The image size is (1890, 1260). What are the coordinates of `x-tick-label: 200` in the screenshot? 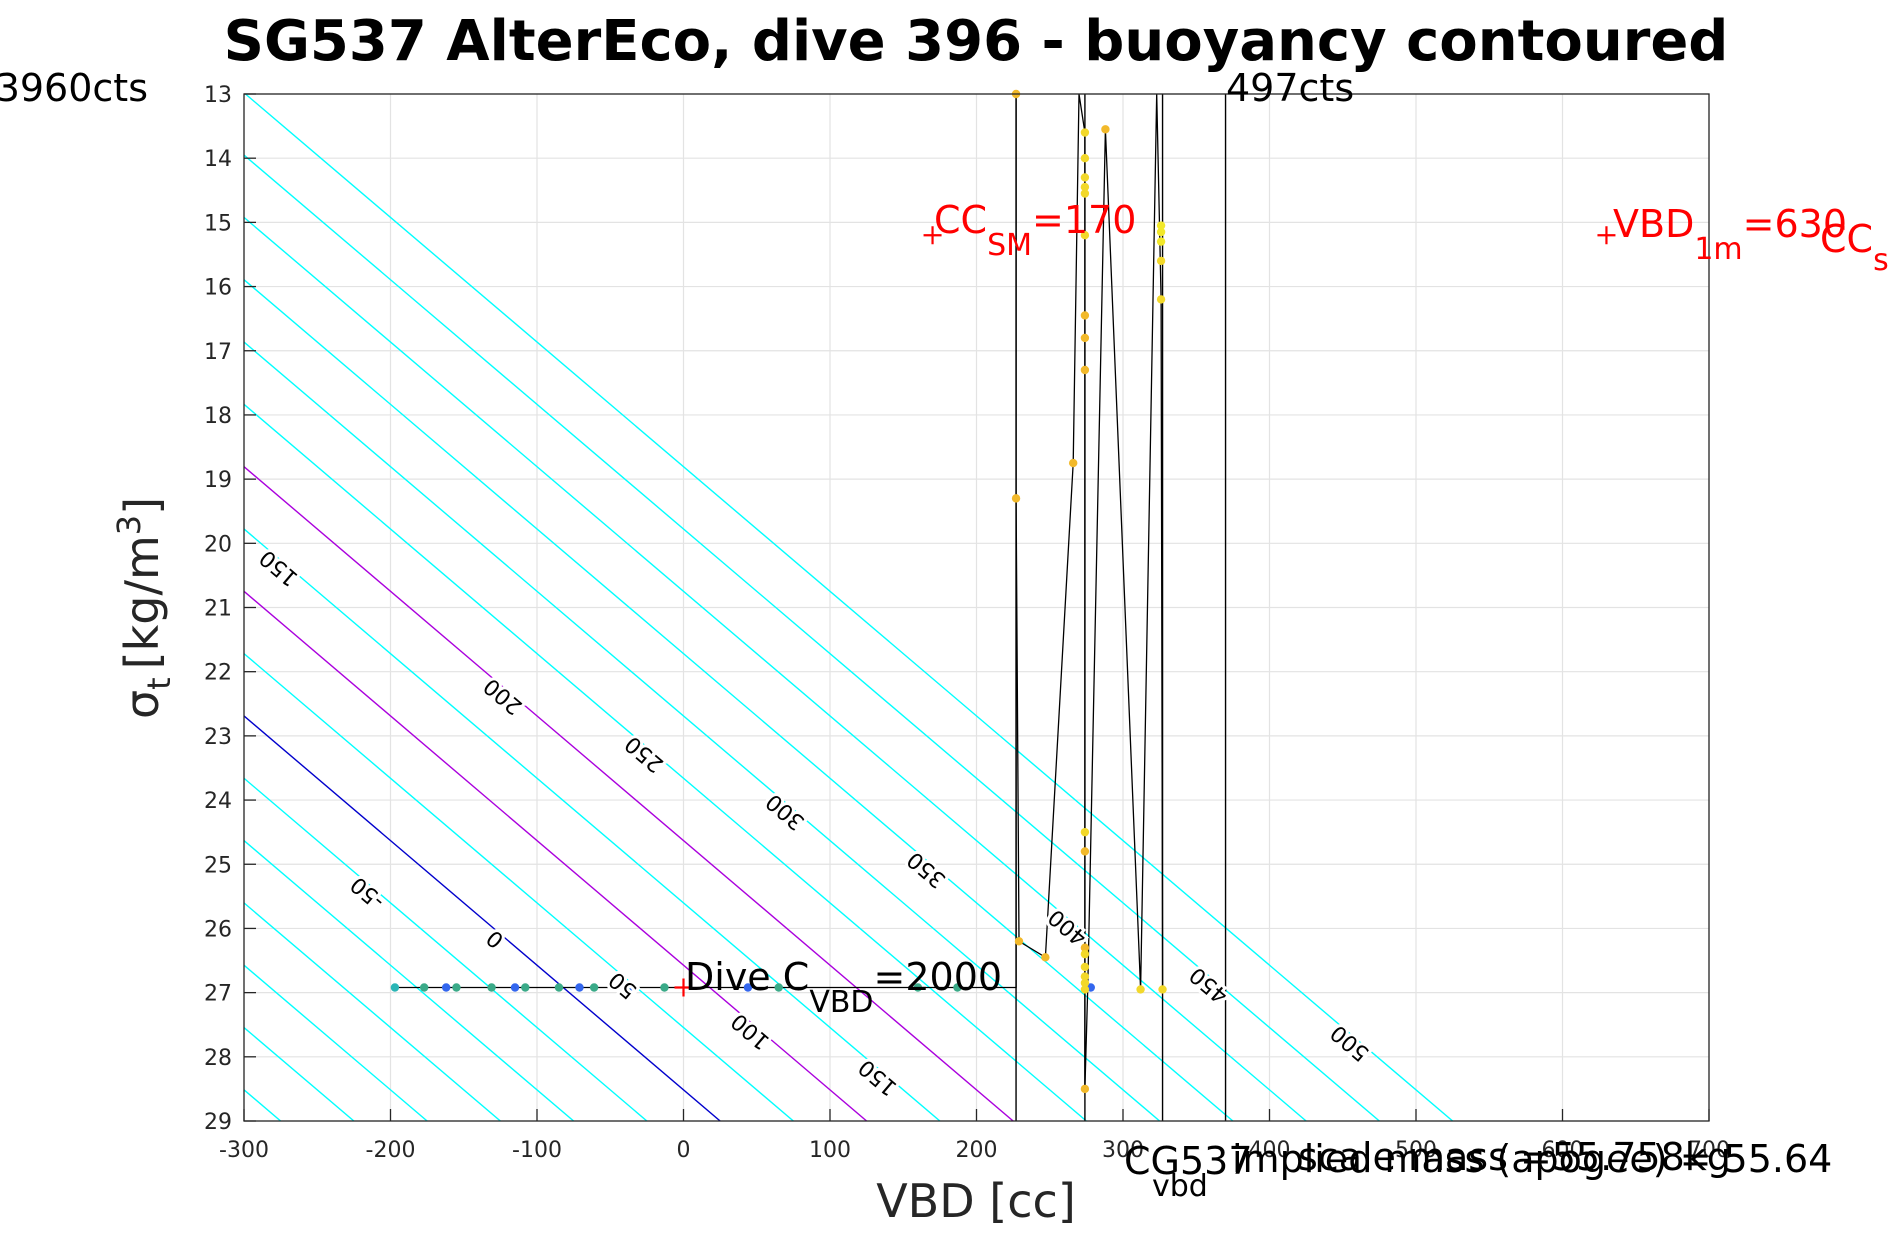 It's located at (977, 1150).